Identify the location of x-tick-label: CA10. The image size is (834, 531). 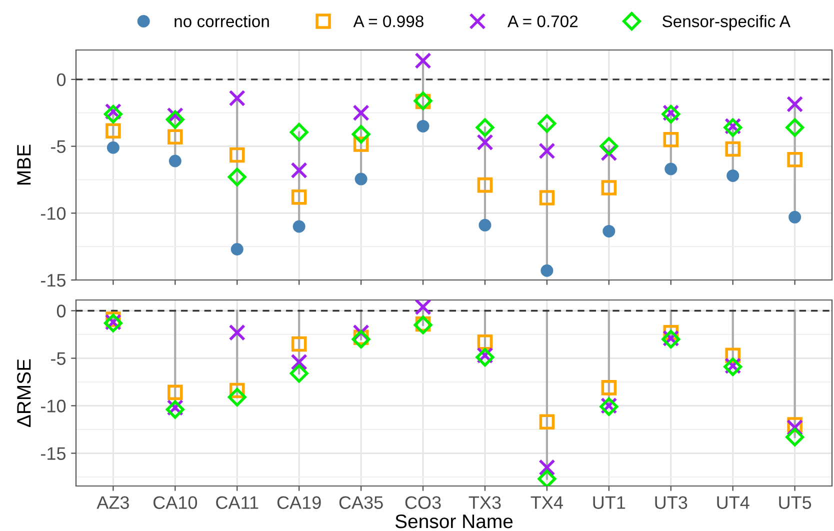
(175, 502).